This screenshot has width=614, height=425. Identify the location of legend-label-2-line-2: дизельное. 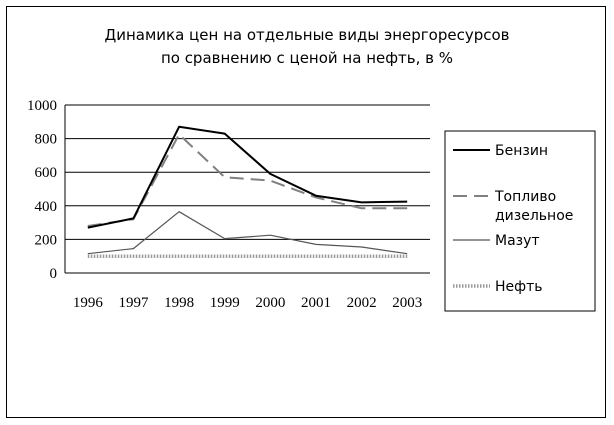
(534, 216).